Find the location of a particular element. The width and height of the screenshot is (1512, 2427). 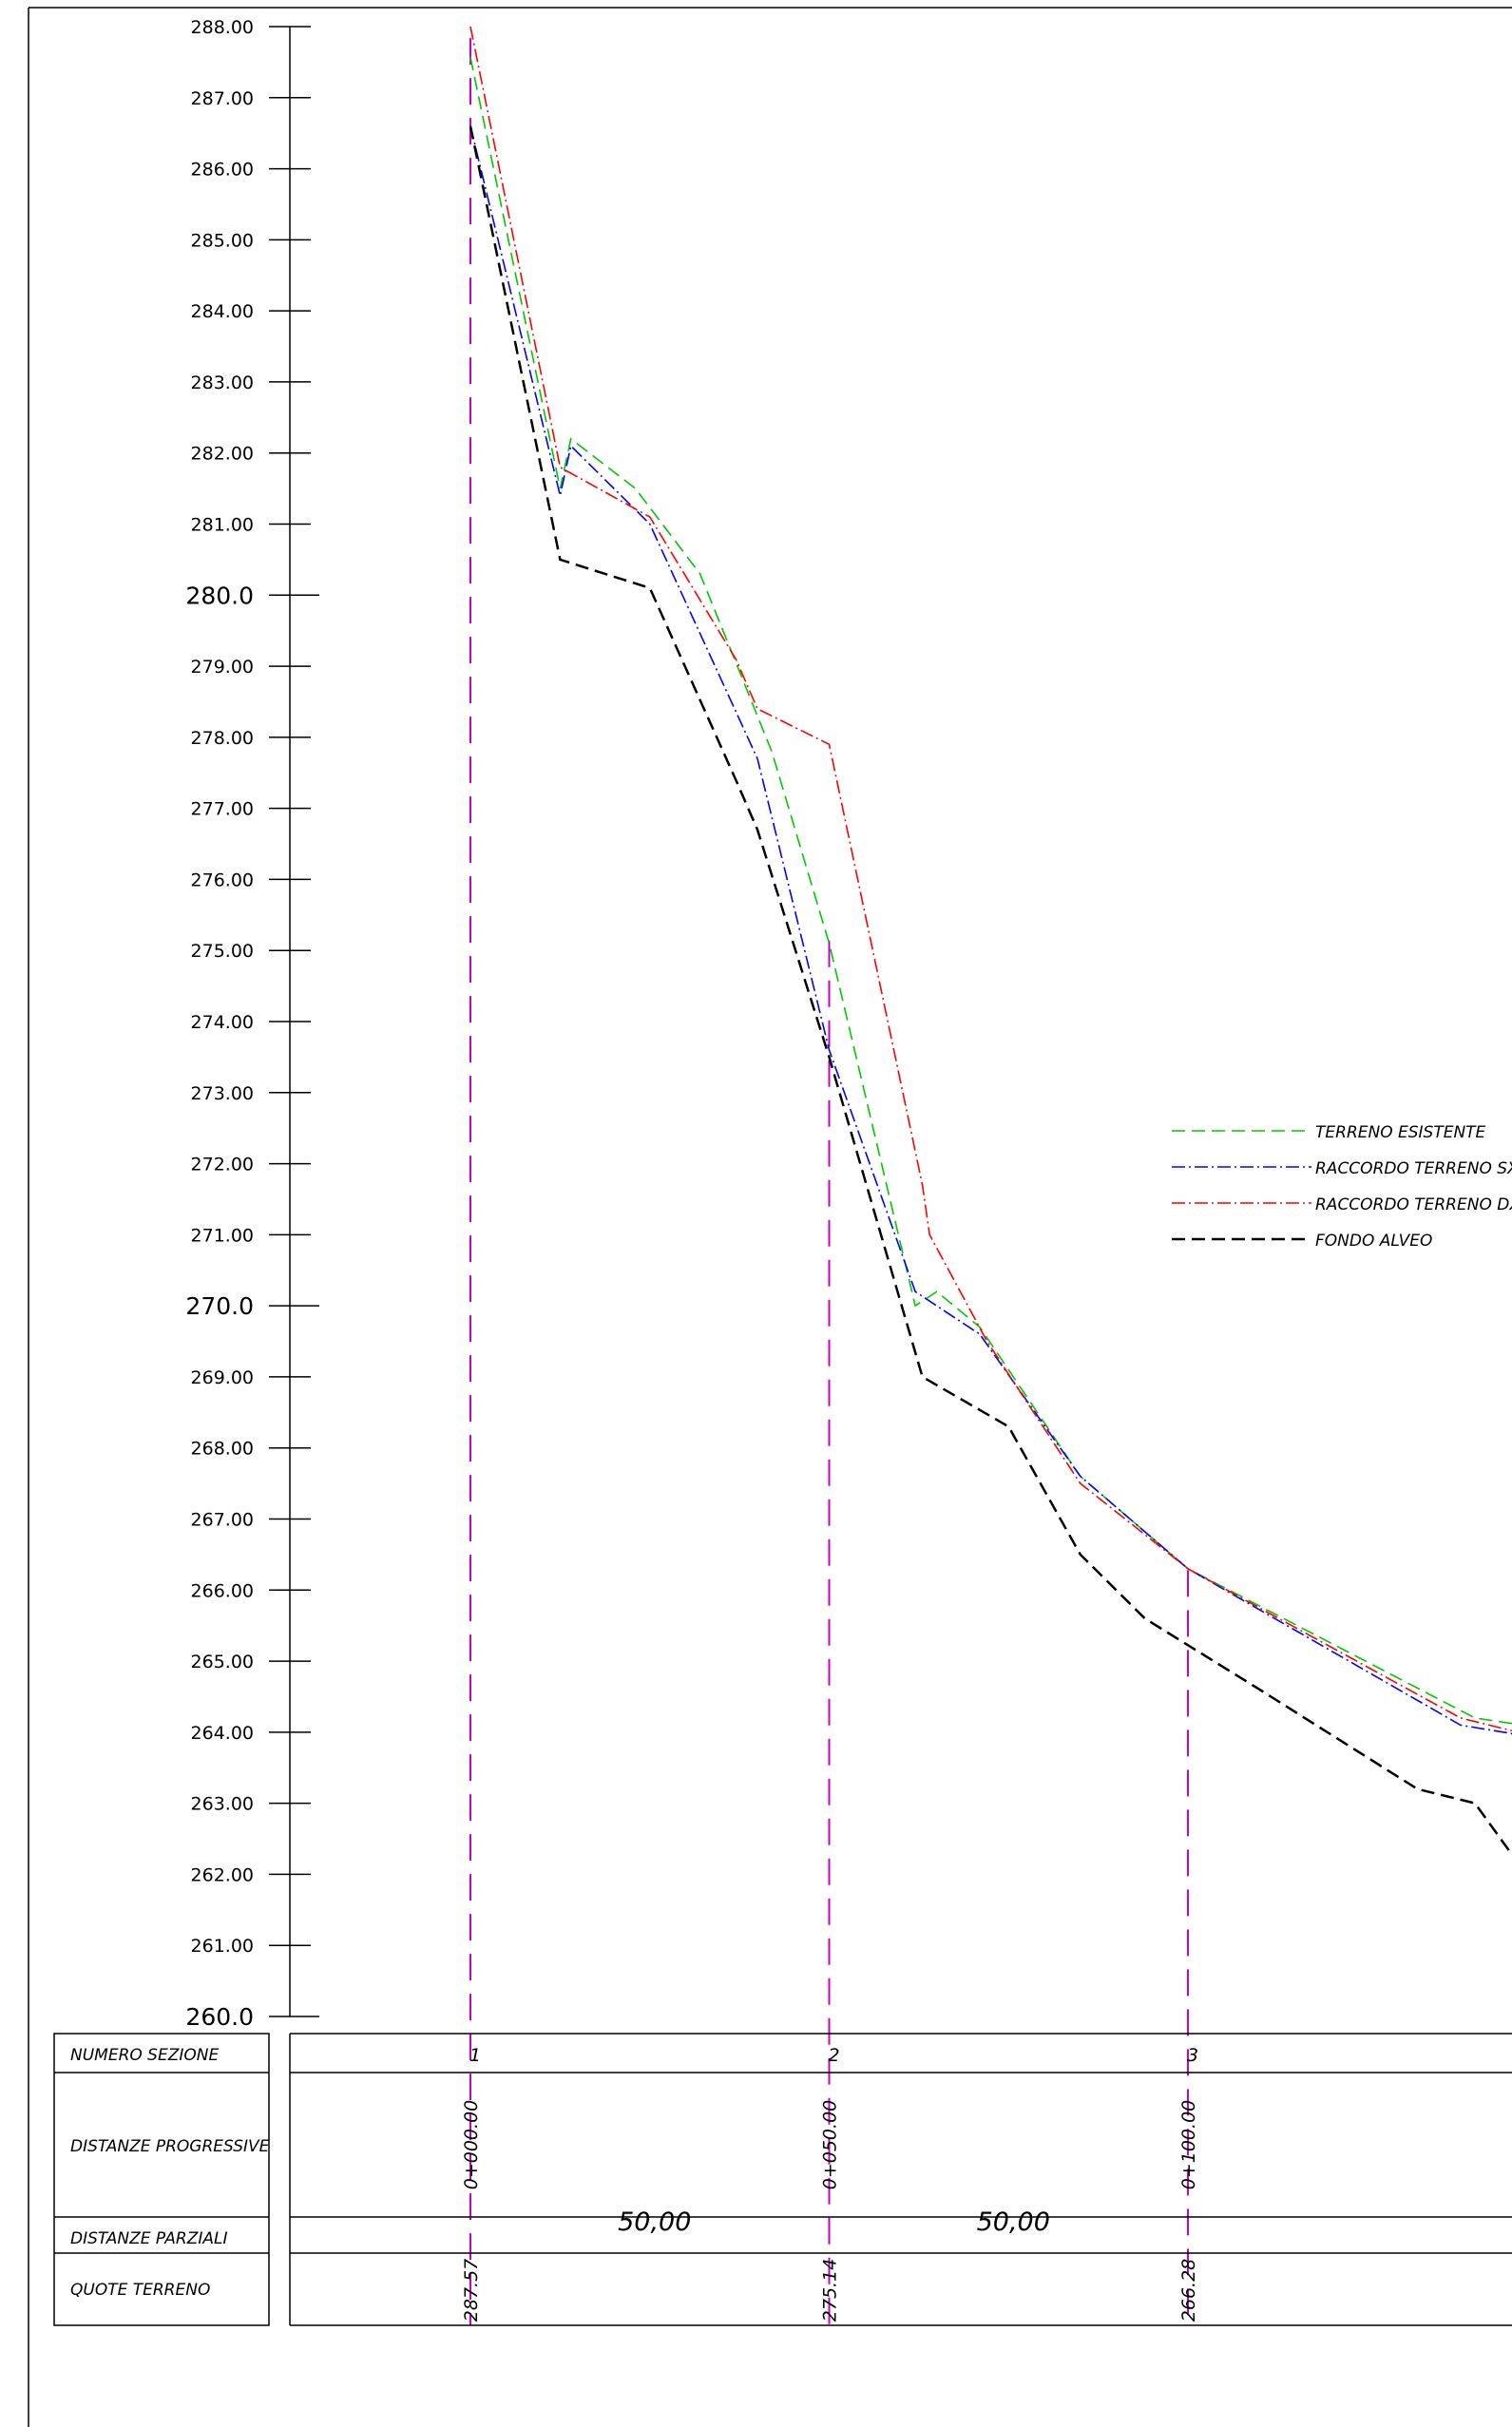

row-label-partial: DISTANZE PARZIALI is located at coordinates (148, 2238).